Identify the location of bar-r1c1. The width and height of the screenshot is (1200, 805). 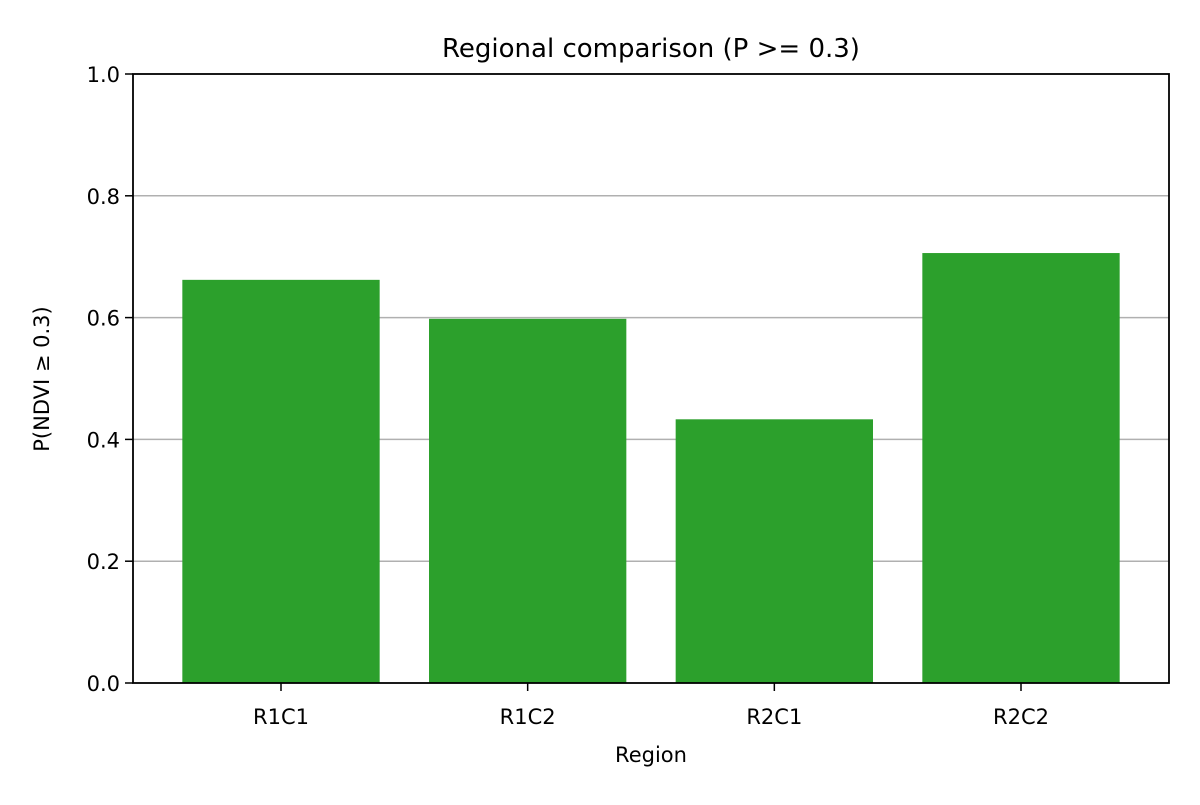
(281, 481).